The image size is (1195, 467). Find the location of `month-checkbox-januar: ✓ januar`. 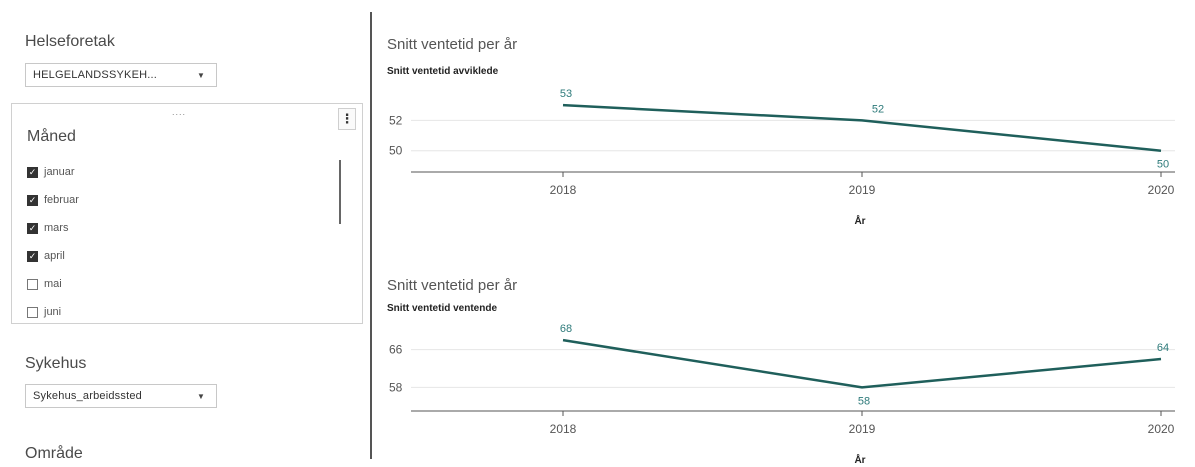

month-checkbox-januar: ✓ januar is located at coordinates (51, 172).